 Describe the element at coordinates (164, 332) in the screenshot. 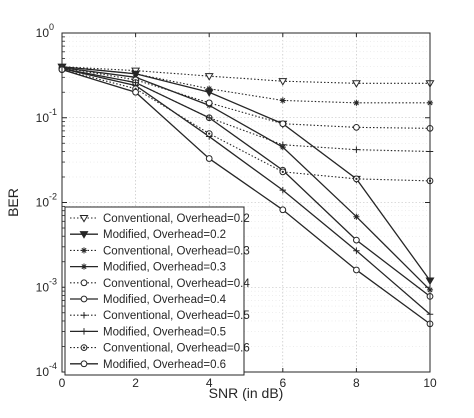

I see `legend-label: Modified, Overhead=0.5` at that location.